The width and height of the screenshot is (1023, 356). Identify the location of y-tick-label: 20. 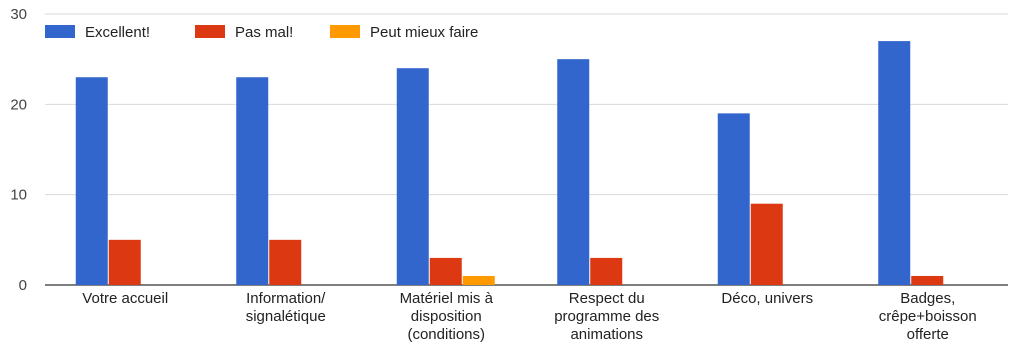
(18, 104).